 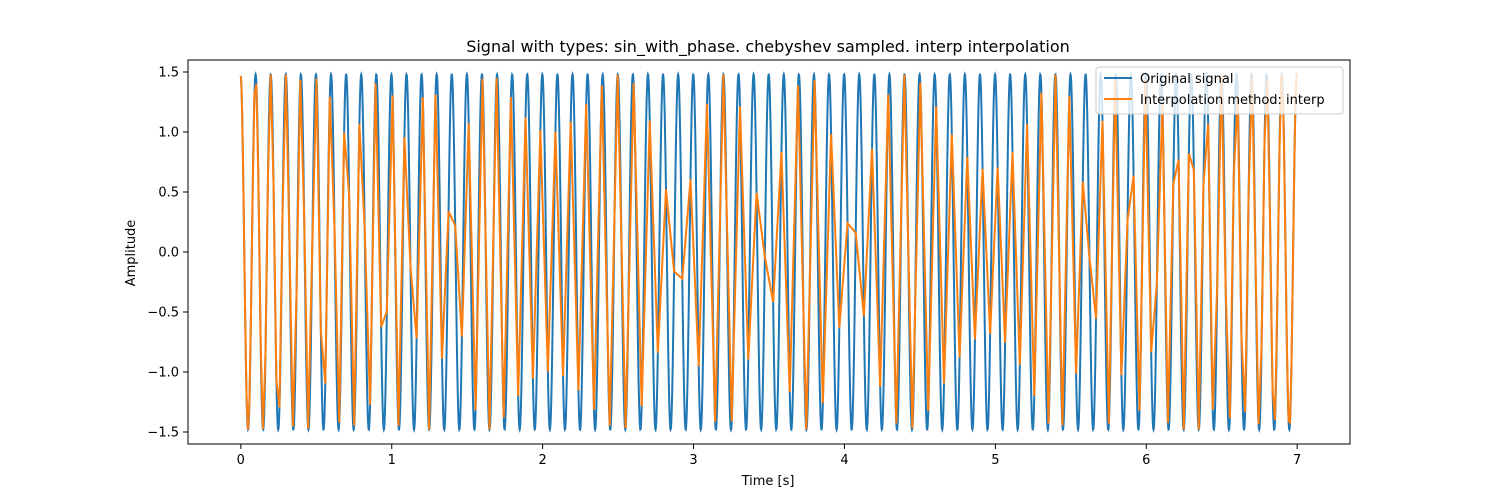 What do you see at coordinates (163, 373) in the screenshot?
I see `y-tick-label: −1.0` at bounding box center [163, 373].